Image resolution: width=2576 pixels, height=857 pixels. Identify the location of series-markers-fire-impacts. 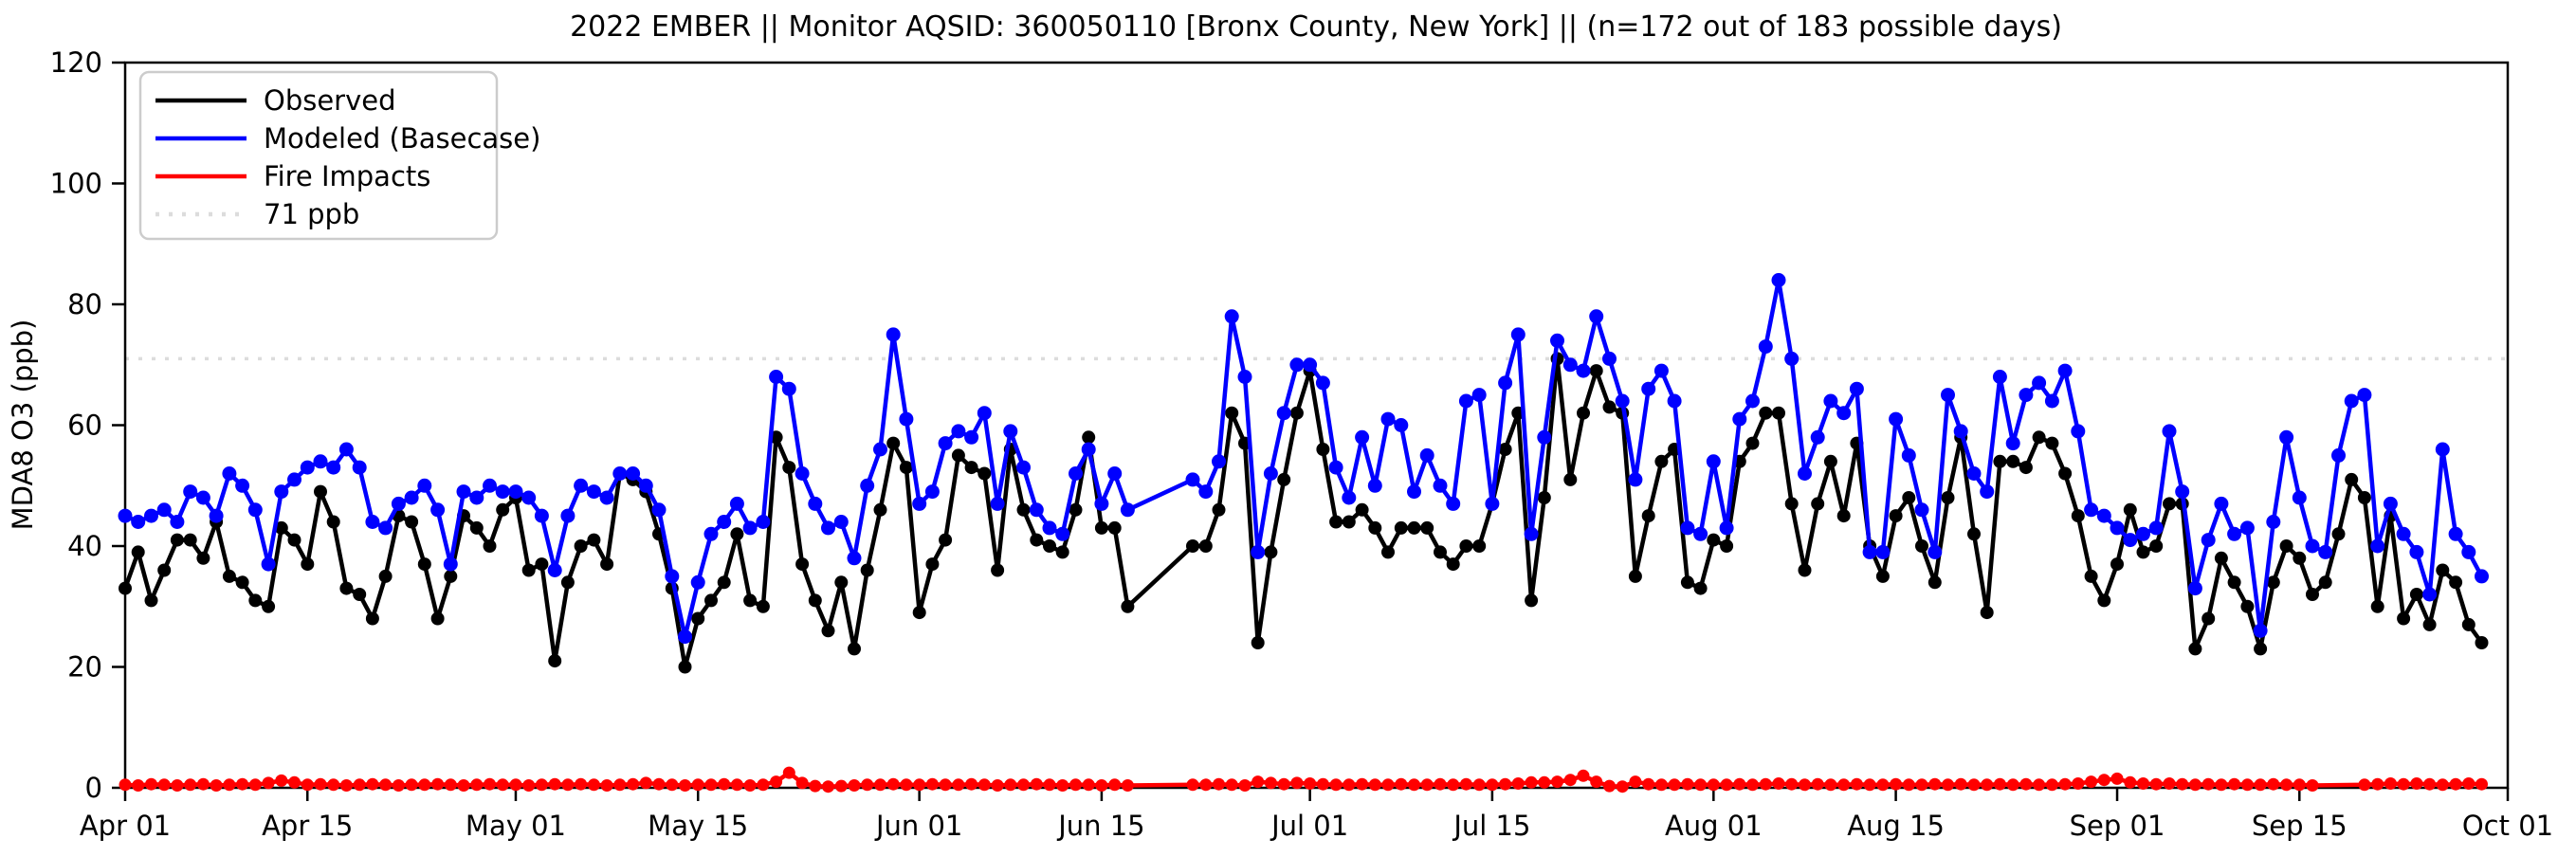
(1303, 779).